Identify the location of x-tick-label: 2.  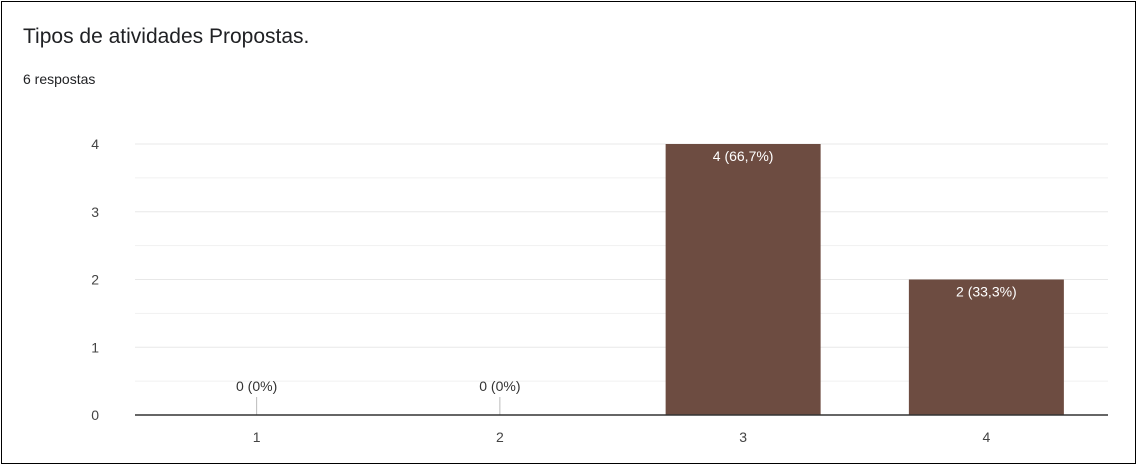
(500, 437).